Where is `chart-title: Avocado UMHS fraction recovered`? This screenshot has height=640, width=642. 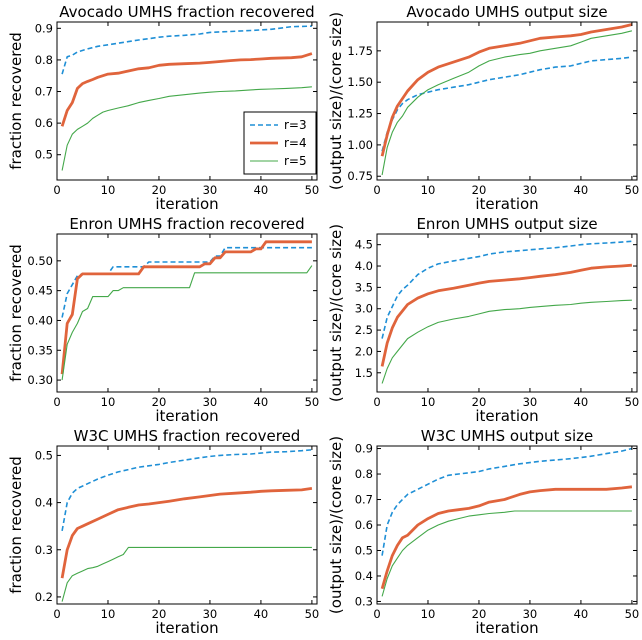 chart-title: Avocado UMHS fraction recovered is located at coordinates (186, 12).